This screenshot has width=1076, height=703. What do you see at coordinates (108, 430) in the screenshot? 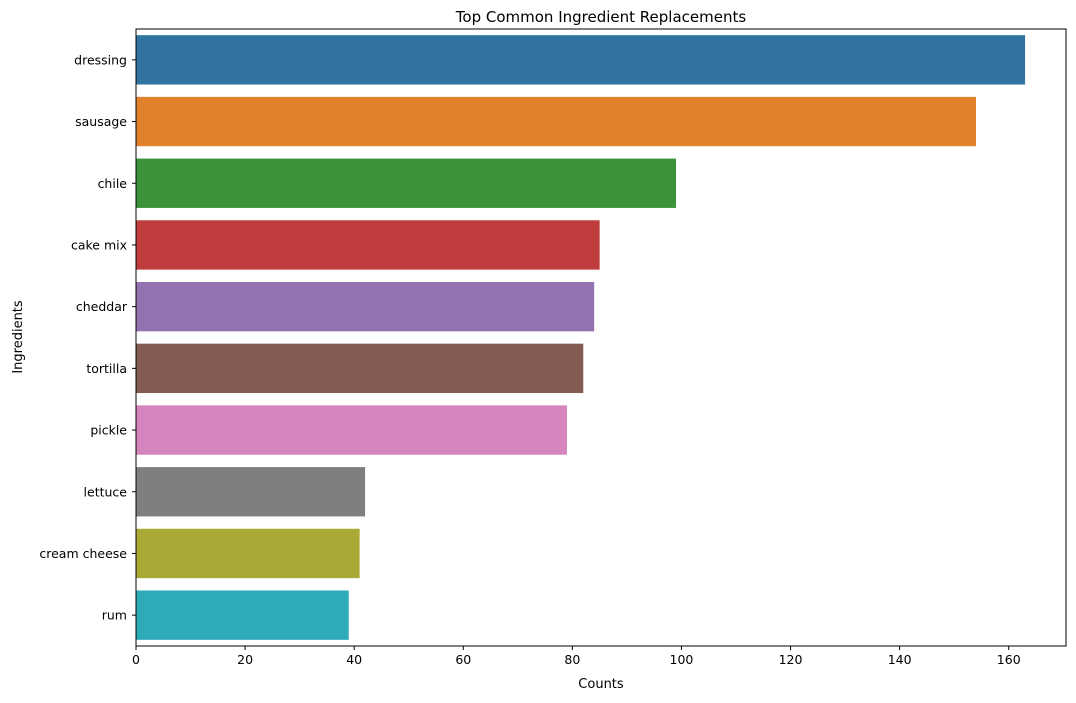
I see `y-tick-label: pickle` at bounding box center [108, 430].